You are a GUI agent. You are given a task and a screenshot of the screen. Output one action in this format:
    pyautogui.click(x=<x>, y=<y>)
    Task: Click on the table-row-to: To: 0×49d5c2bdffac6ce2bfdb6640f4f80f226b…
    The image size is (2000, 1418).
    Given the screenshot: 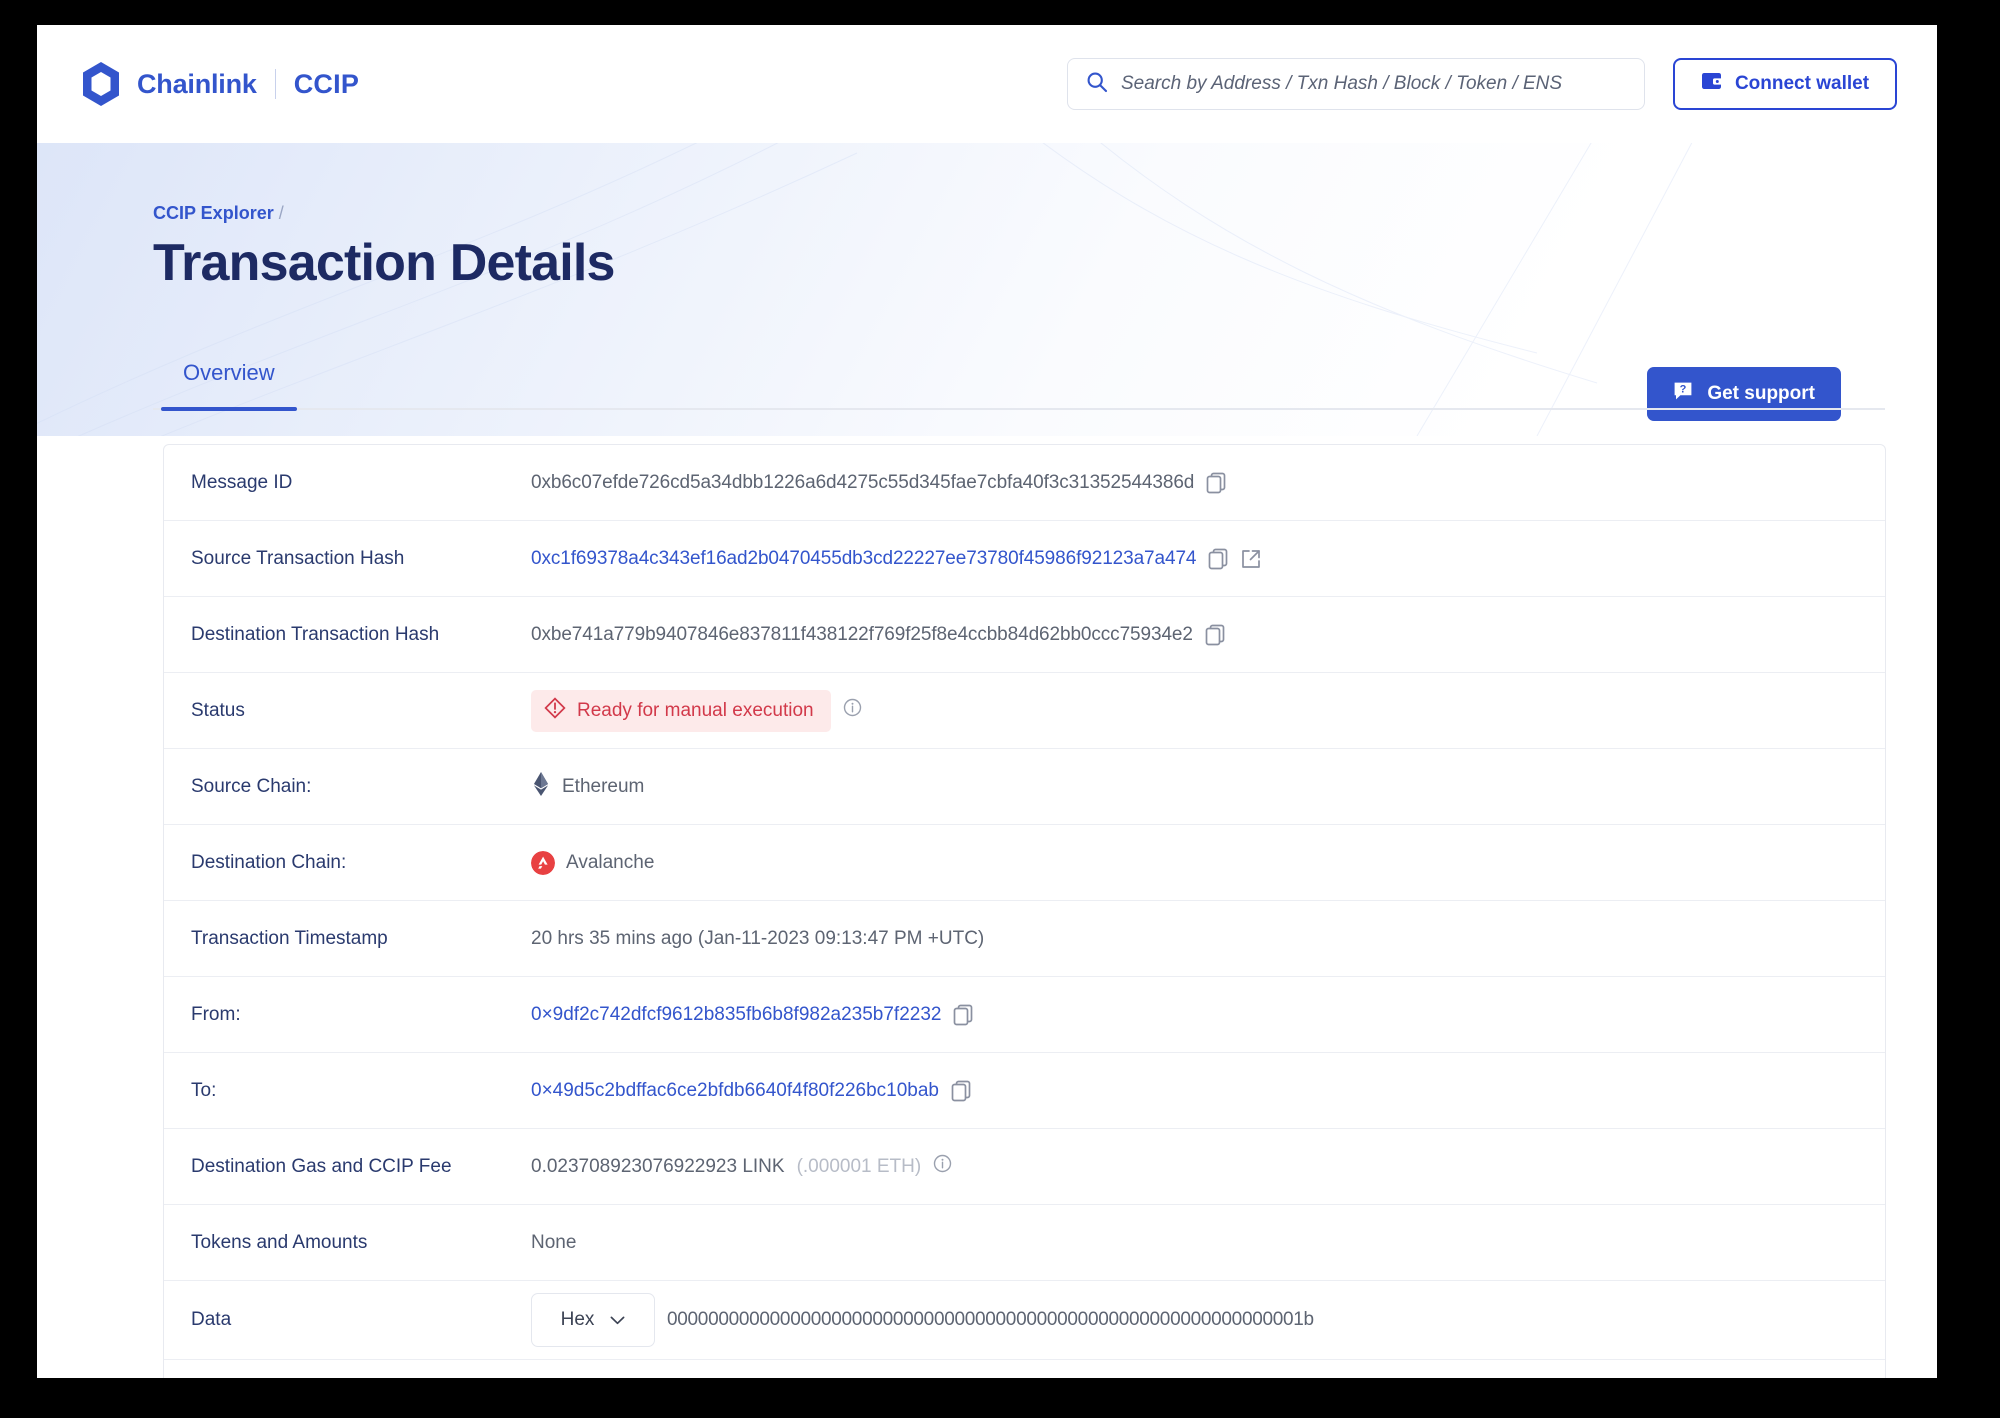 What is the action you would take?
    pyautogui.click(x=1024, y=1091)
    